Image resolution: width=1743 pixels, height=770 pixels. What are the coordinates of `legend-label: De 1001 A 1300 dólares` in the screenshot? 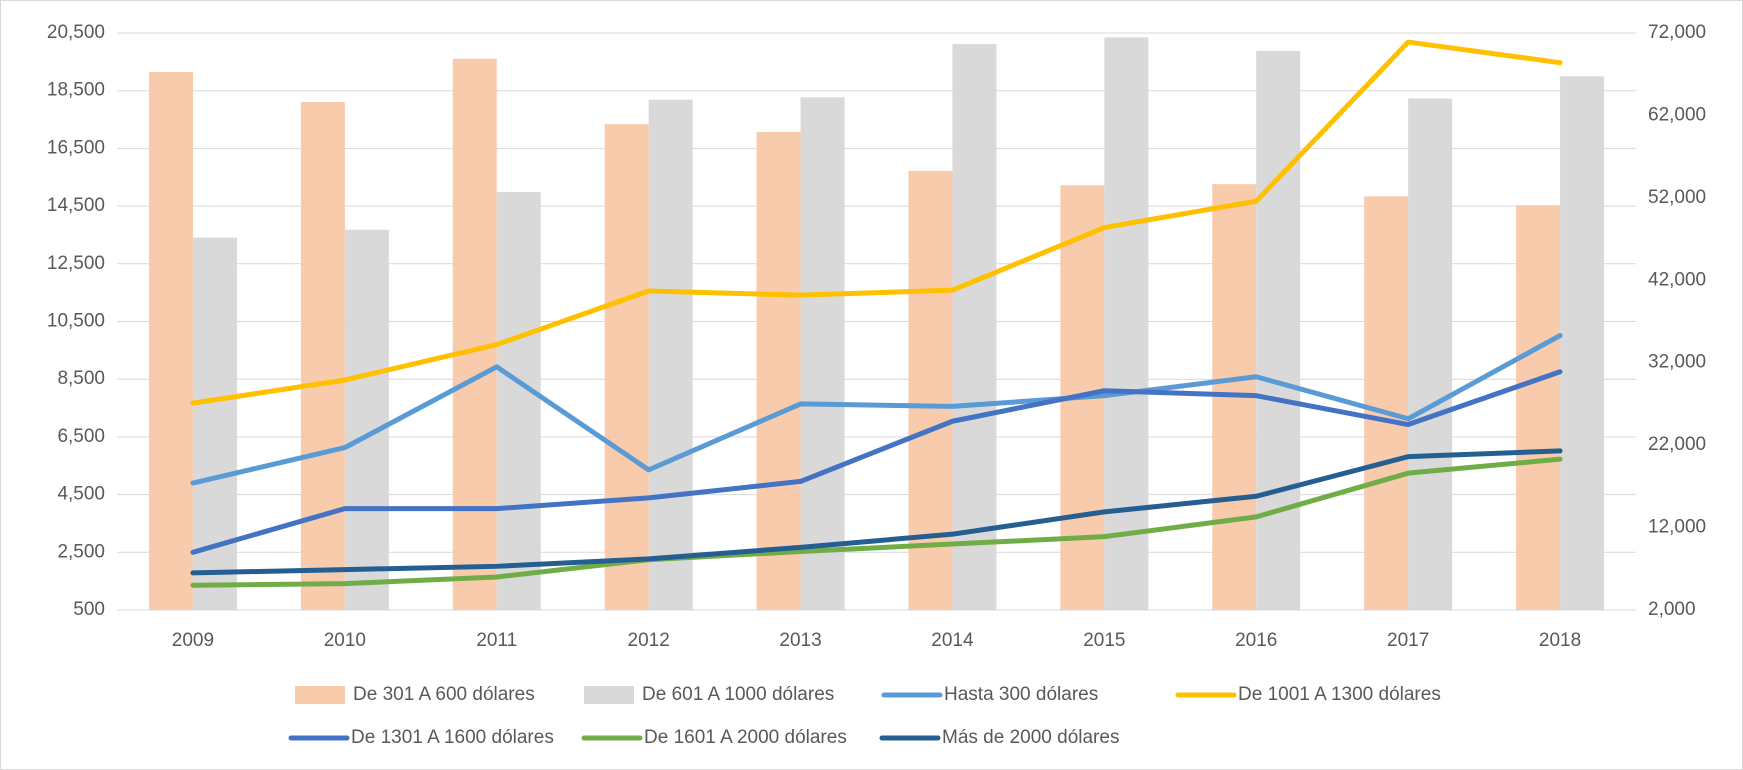 It's located at (1339, 694).